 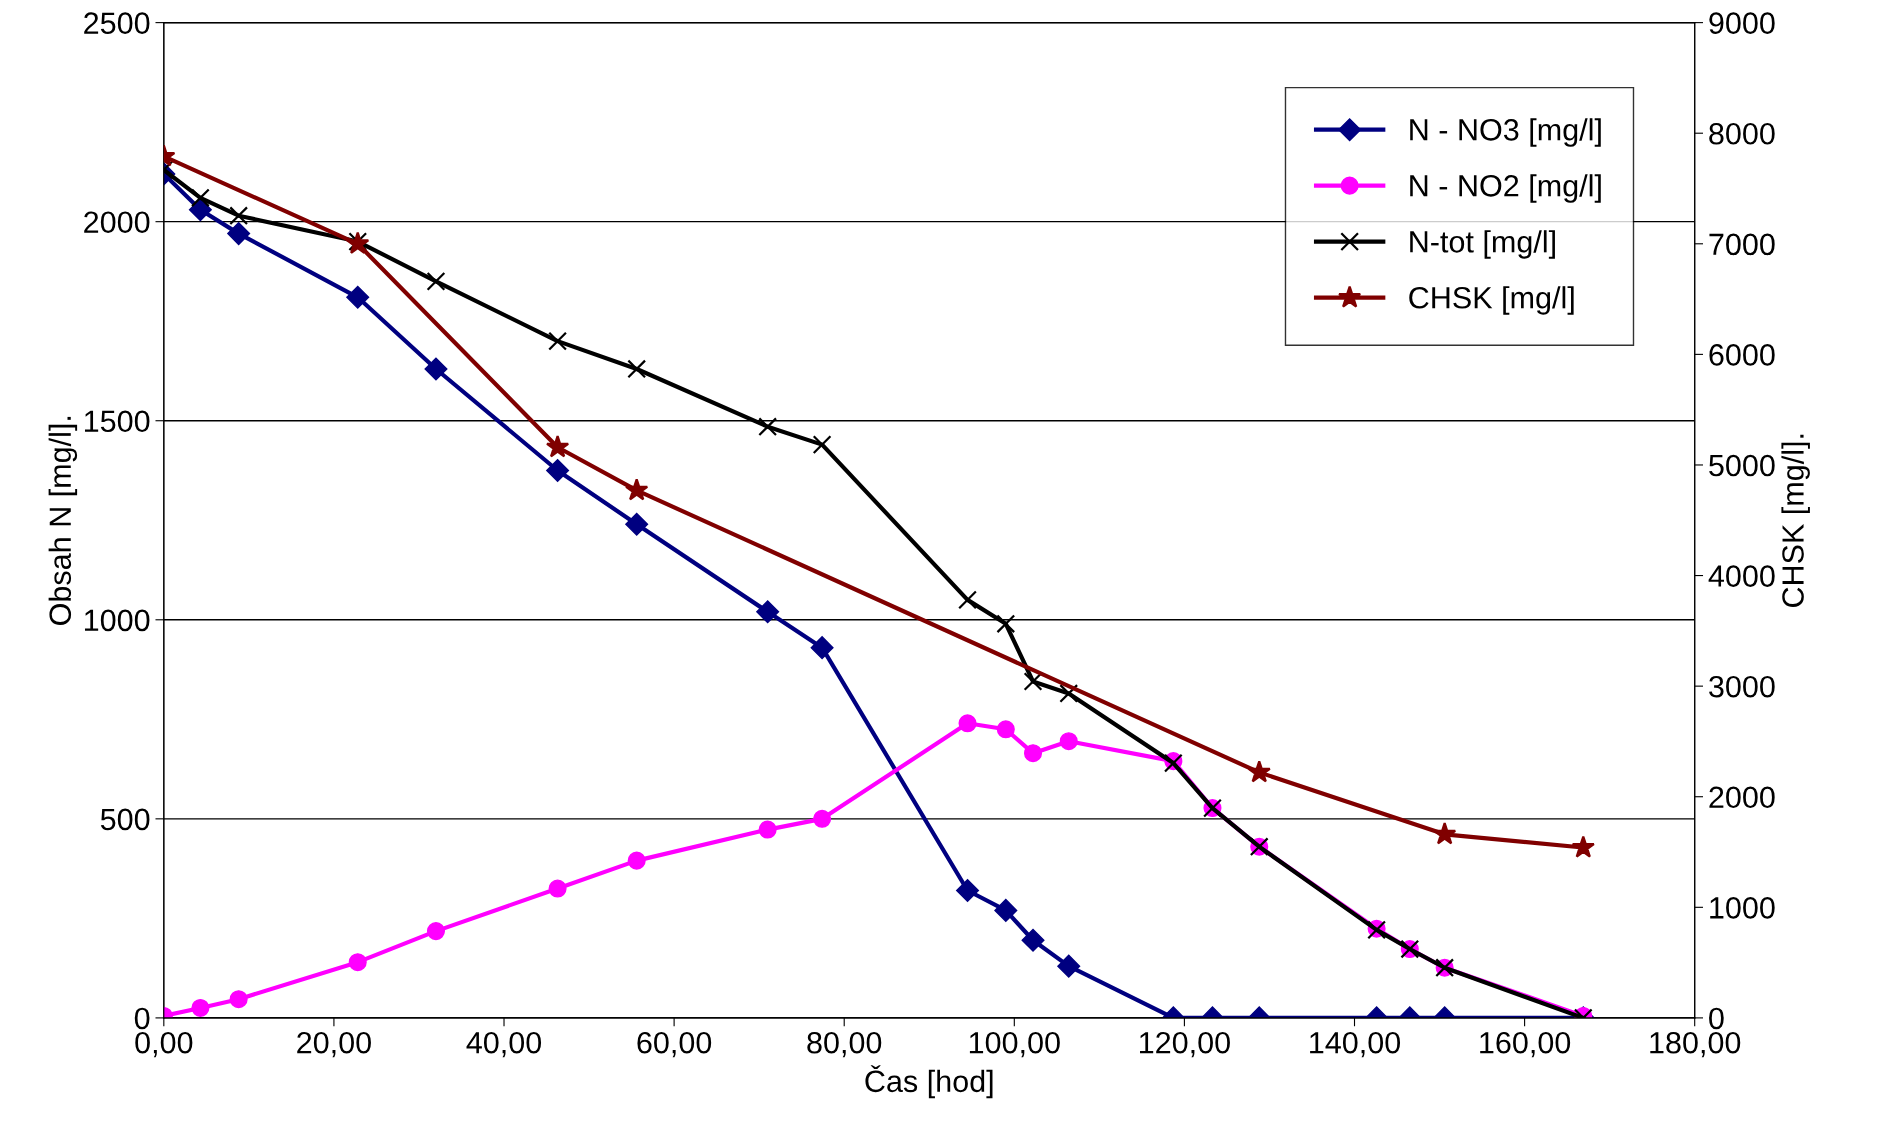 I want to click on y-tick-label: 2000, so click(x=117, y=222).